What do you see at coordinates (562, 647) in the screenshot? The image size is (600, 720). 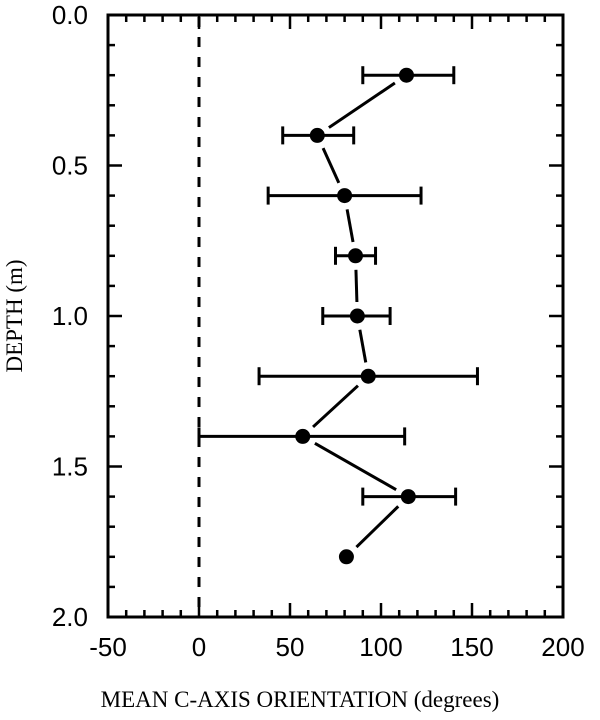 I see `x-tick-label: 200` at bounding box center [562, 647].